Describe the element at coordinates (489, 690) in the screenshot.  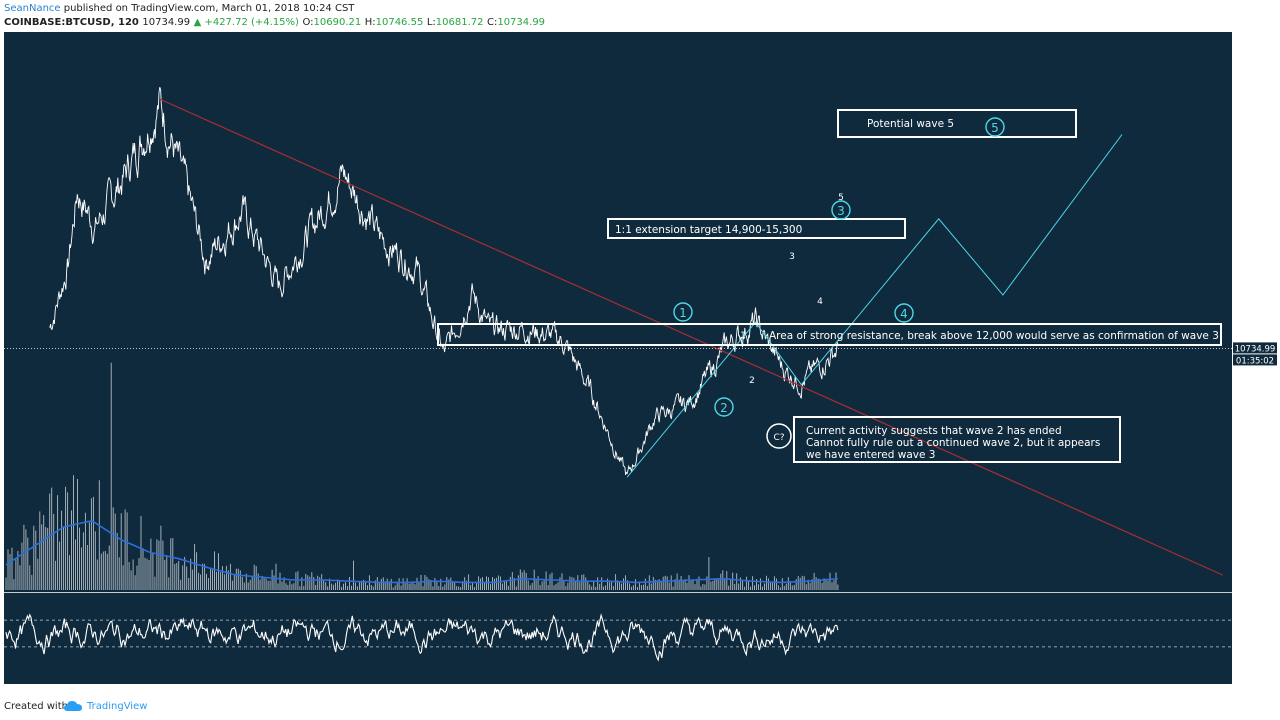
I see `time-tick-label: 22` at that location.